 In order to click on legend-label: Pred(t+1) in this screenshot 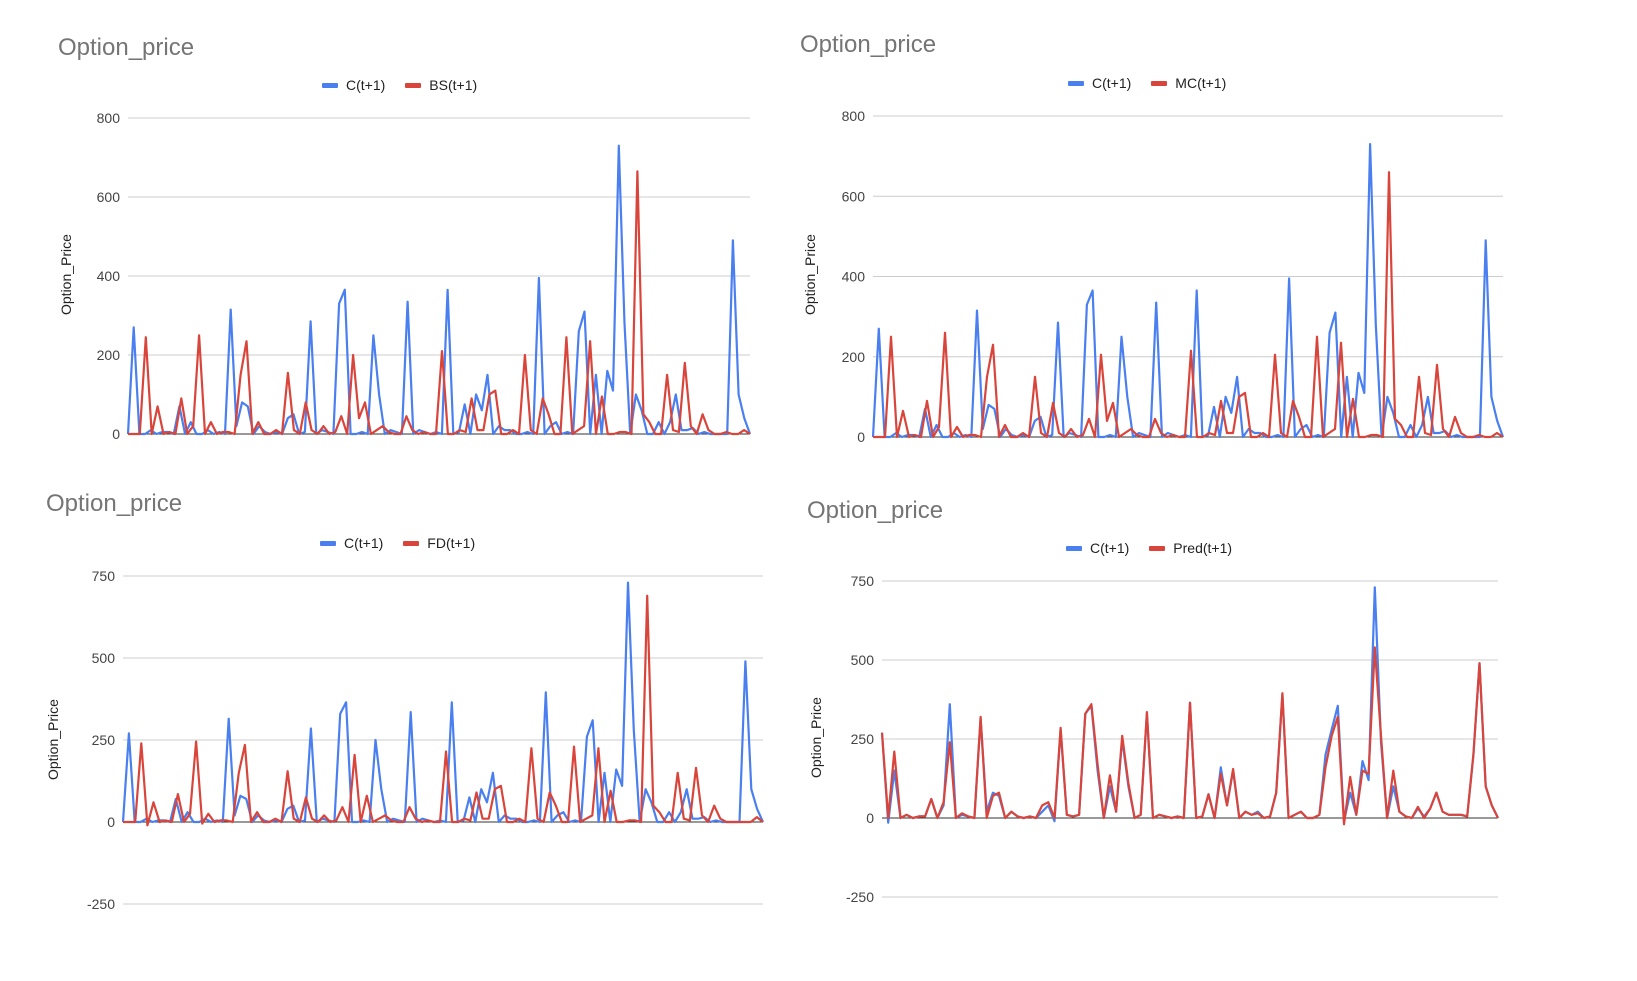, I will do `click(1203, 548)`.